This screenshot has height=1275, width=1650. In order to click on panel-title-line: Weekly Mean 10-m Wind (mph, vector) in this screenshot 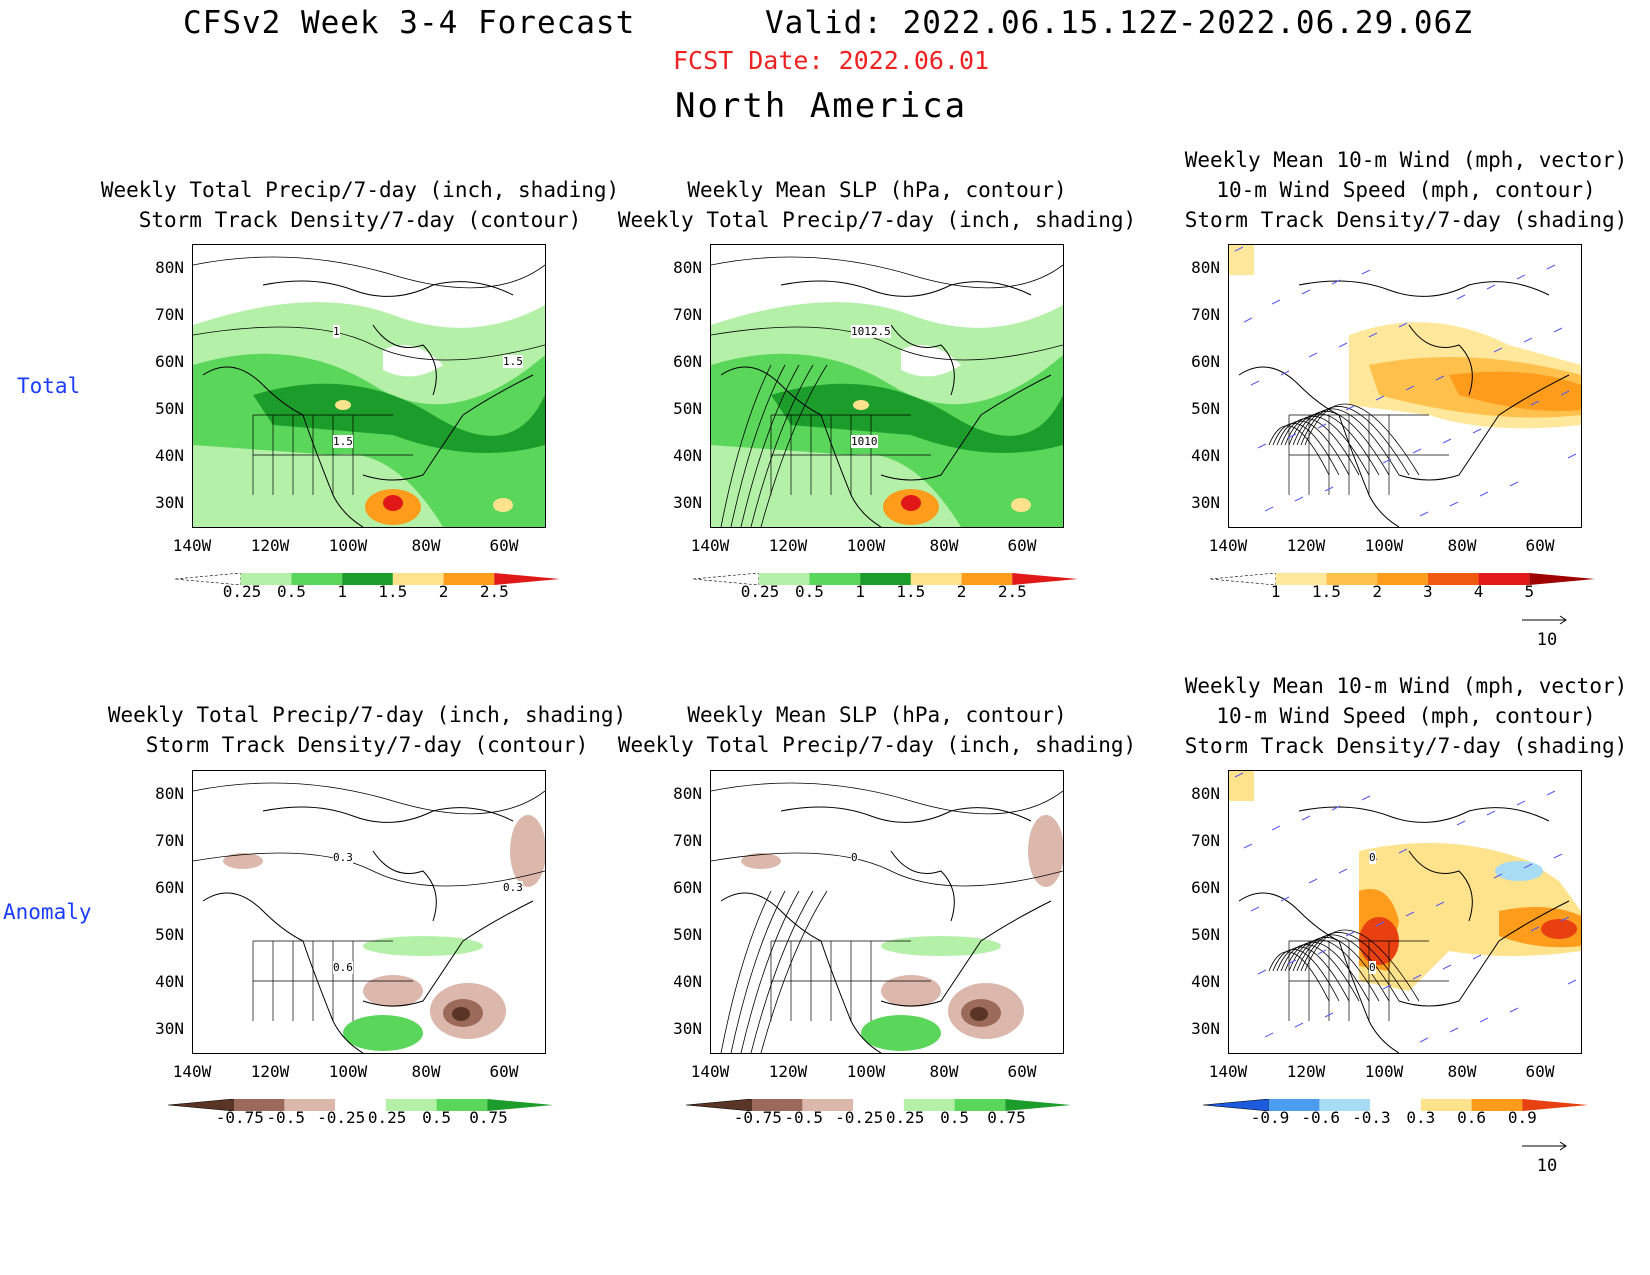, I will do `click(1406, 686)`.